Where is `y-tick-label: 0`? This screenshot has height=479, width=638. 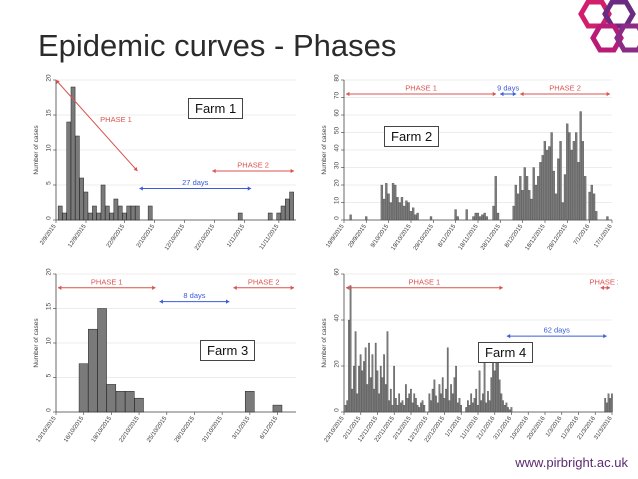 y-tick-label: 0 is located at coordinates (337, 218).